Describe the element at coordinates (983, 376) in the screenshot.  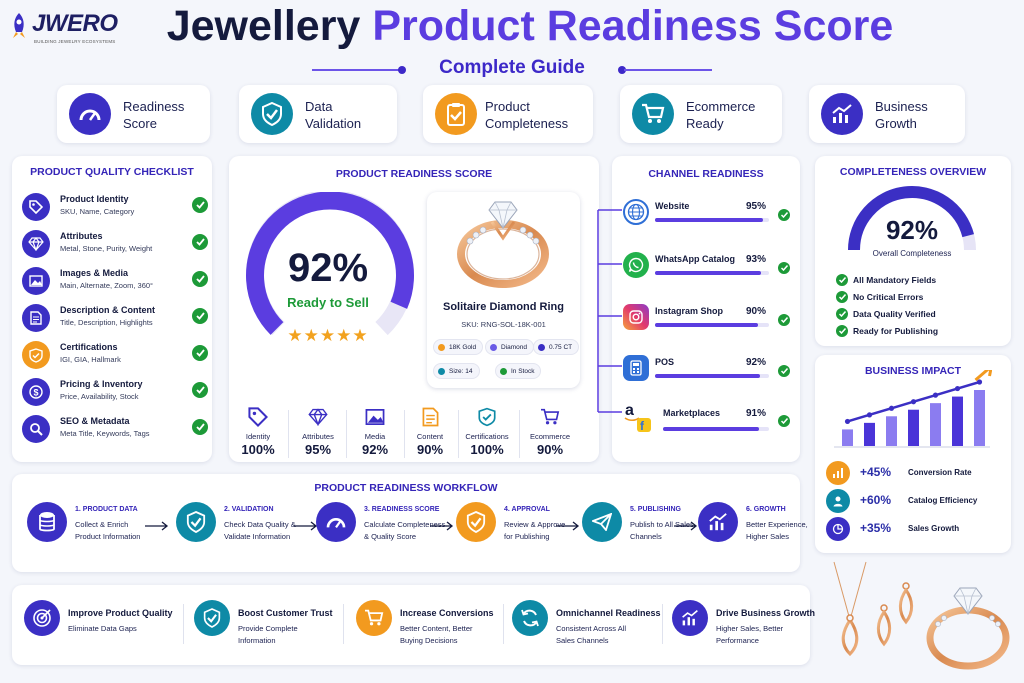
I see `trend-arrow-icon` at that location.